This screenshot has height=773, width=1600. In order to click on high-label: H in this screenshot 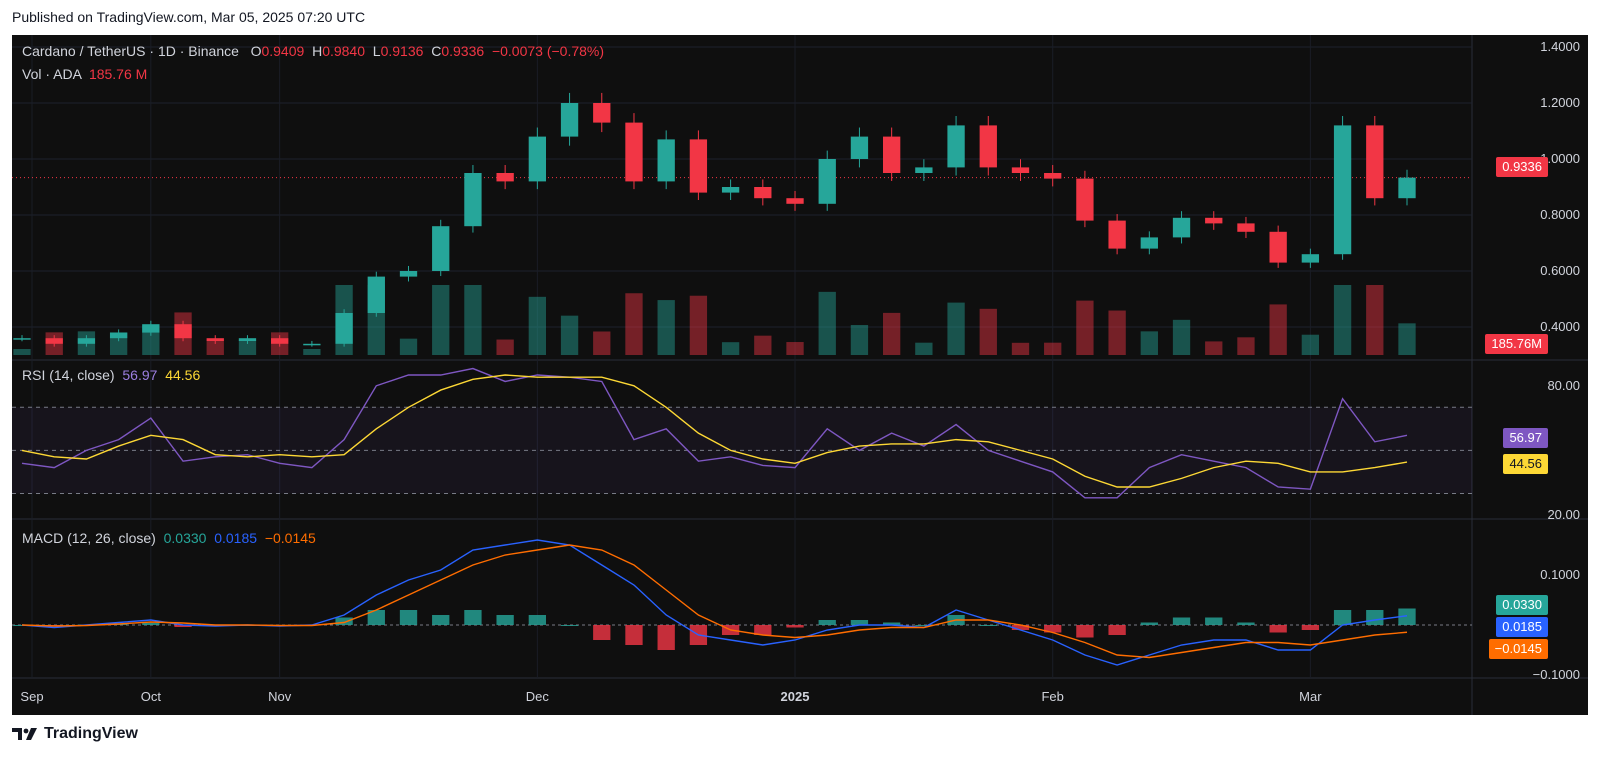, I will do `click(317, 51)`.